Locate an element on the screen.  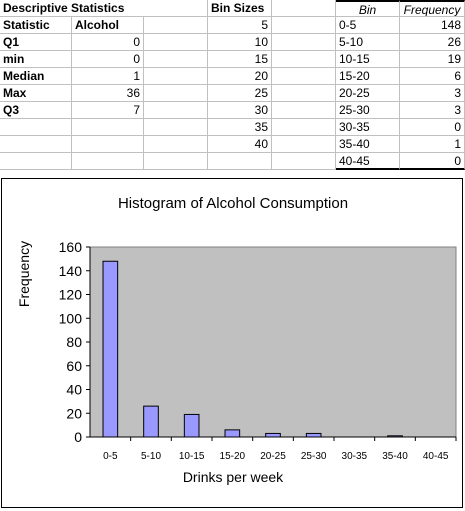
stat-label-cell: Max is located at coordinates (36, 93).